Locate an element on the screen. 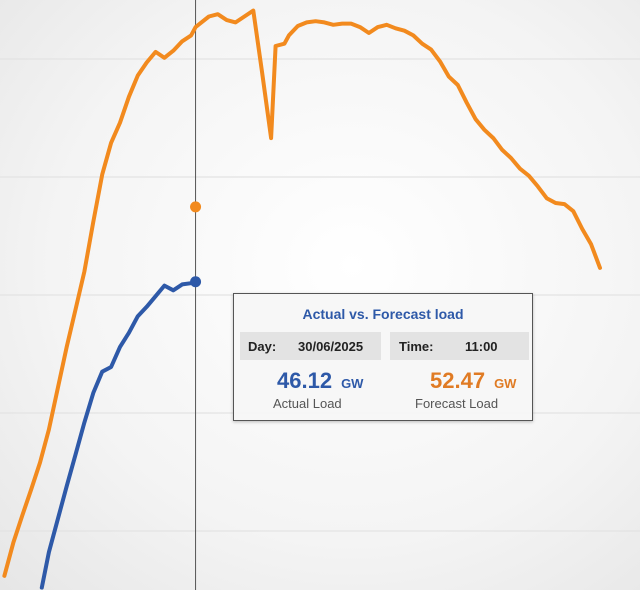  tooltip-day-row: Day: 30/06/2025 is located at coordinates (310, 346).